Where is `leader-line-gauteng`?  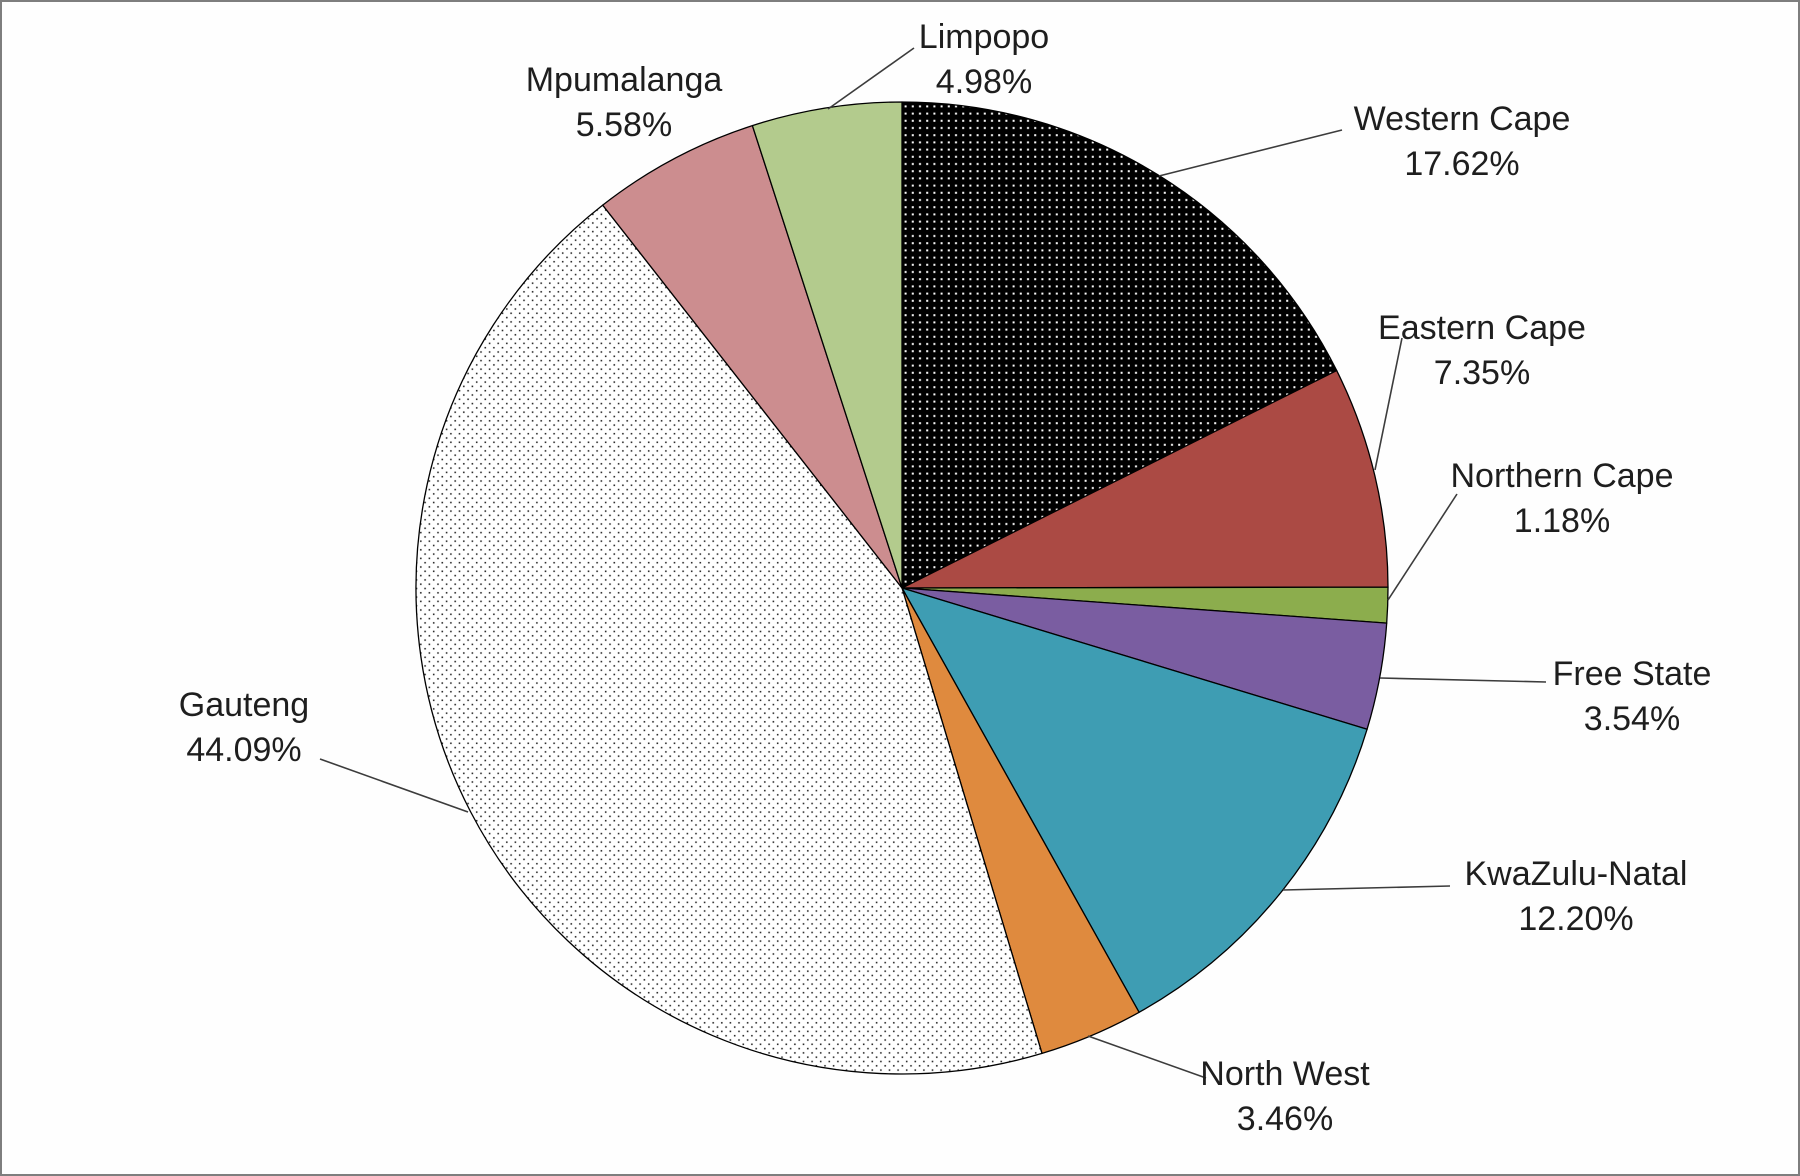 leader-line-gauteng is located at coordinates (394, 785).